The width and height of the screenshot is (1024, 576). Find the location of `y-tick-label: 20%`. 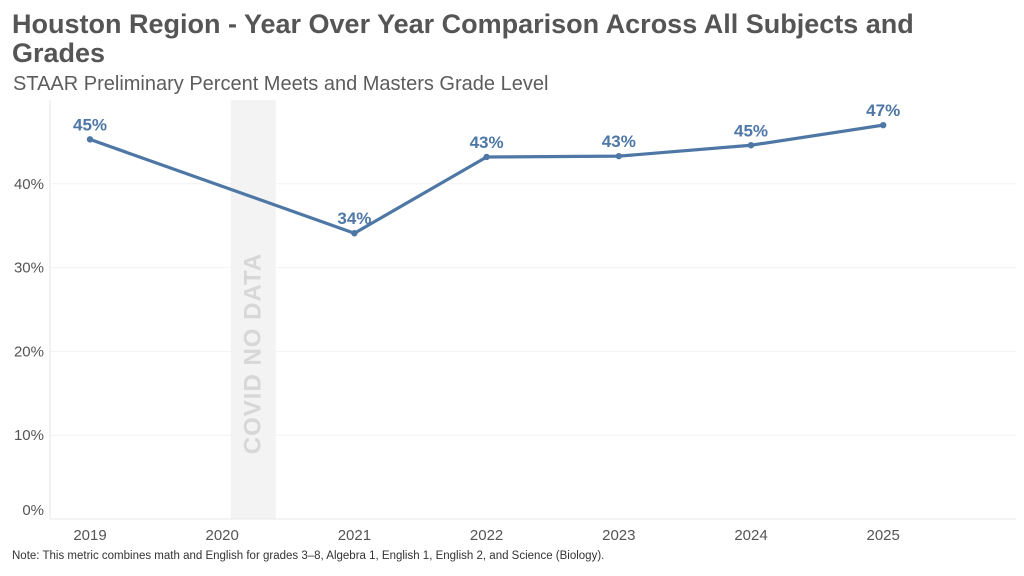

y-tick-label: 20% is located at coordinates (29, 351).